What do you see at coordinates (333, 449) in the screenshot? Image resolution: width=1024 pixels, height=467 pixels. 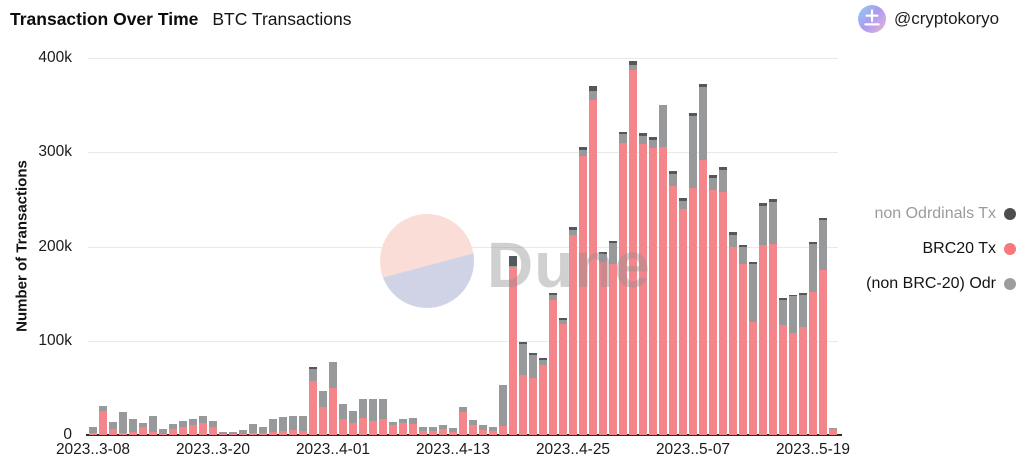 I see `x-tick-label: 2023..4-01` at bounding box center [333, 449].